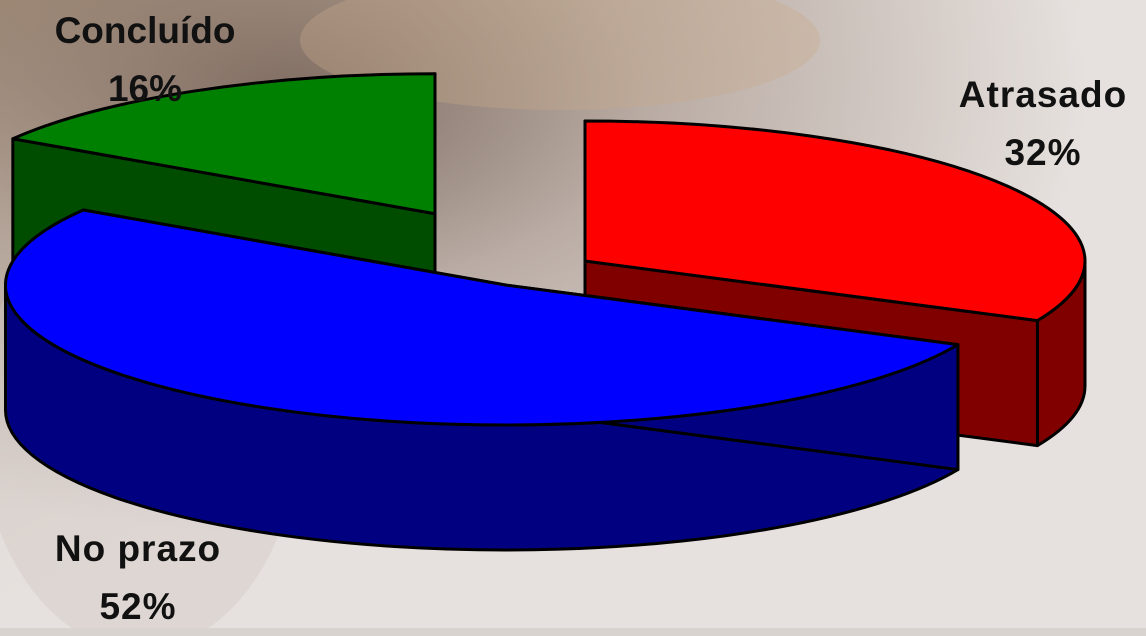 The height and width of the screenshot is (636, 1146). I want to click on slice-label-atrasado: Atrasado 32%, so click(1043, 124).